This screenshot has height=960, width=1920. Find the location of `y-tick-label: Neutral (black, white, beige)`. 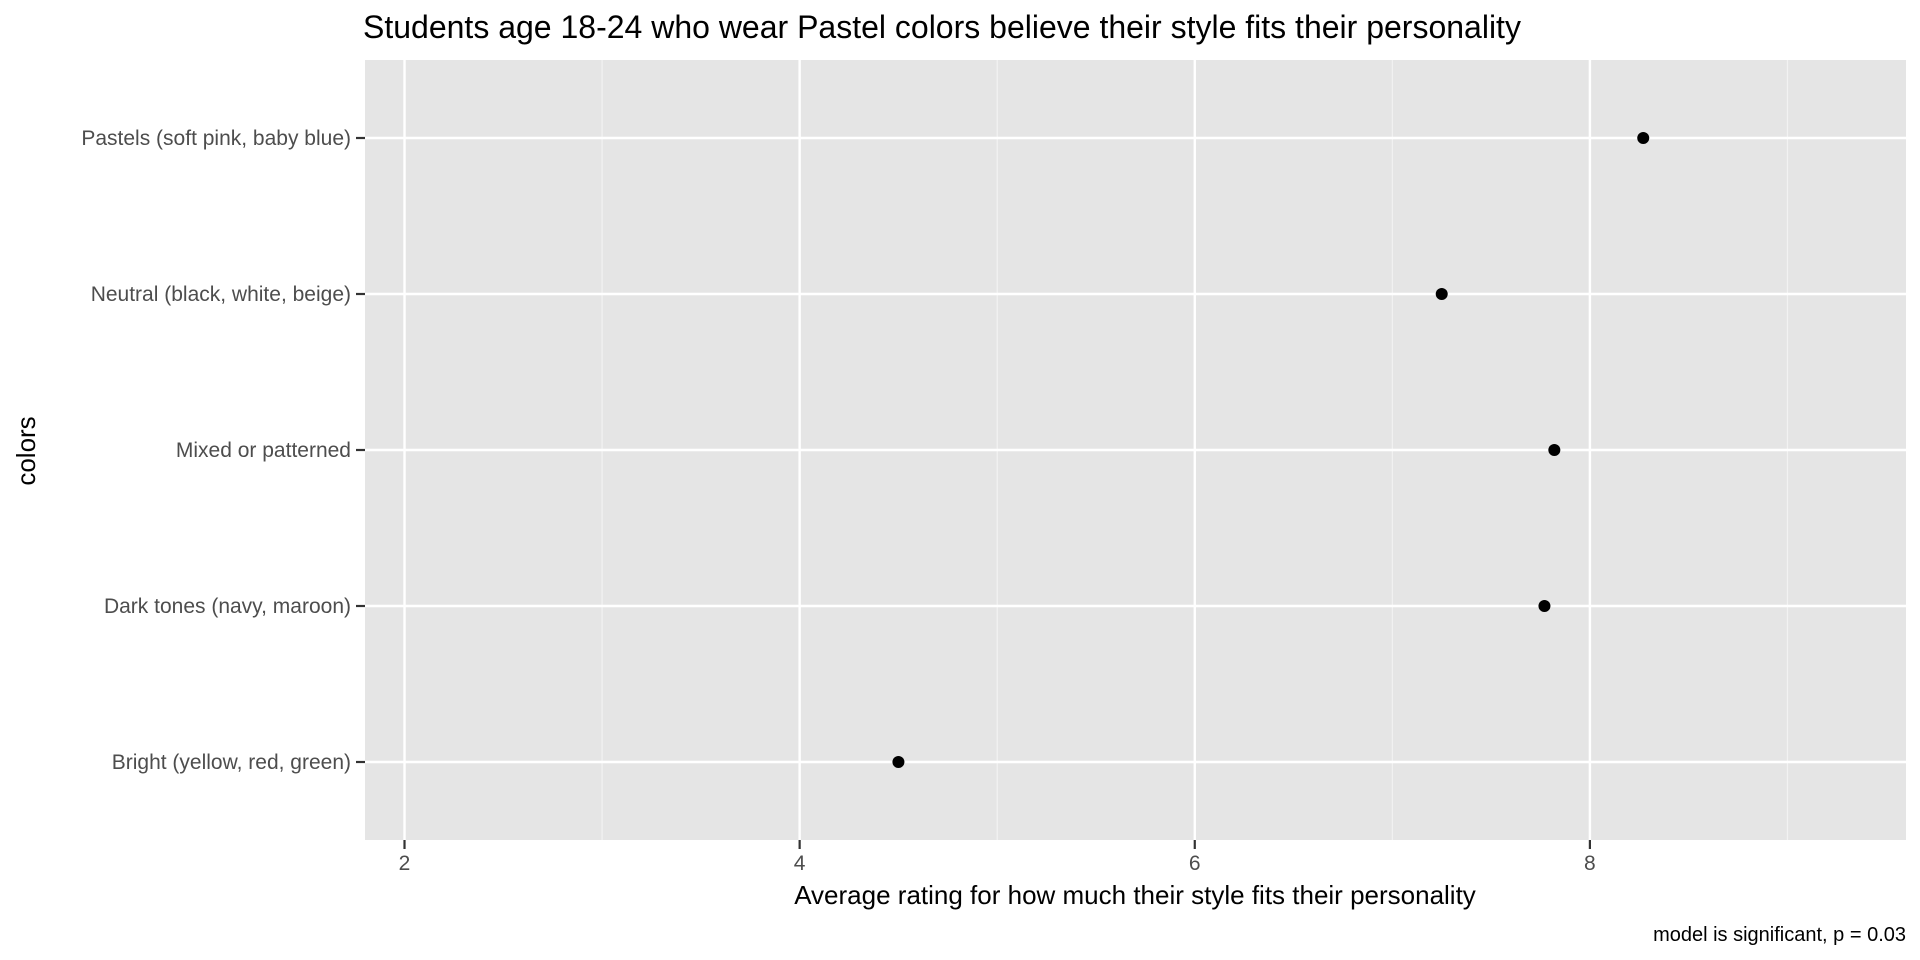

y-tick-label: Neutral (black, white, beige) is located at coordinates (221, 294).